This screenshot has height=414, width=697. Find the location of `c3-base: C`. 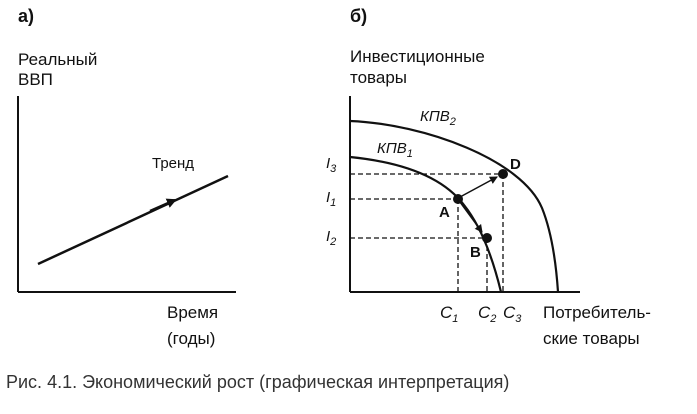

c3-base: C is located at coordinates (509, 312).